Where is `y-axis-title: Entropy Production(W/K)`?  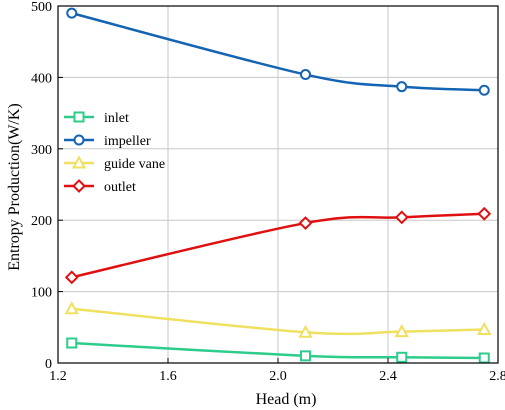
y-axis-title: Entropy Production(W/K) is located at coordinates (14, 187).